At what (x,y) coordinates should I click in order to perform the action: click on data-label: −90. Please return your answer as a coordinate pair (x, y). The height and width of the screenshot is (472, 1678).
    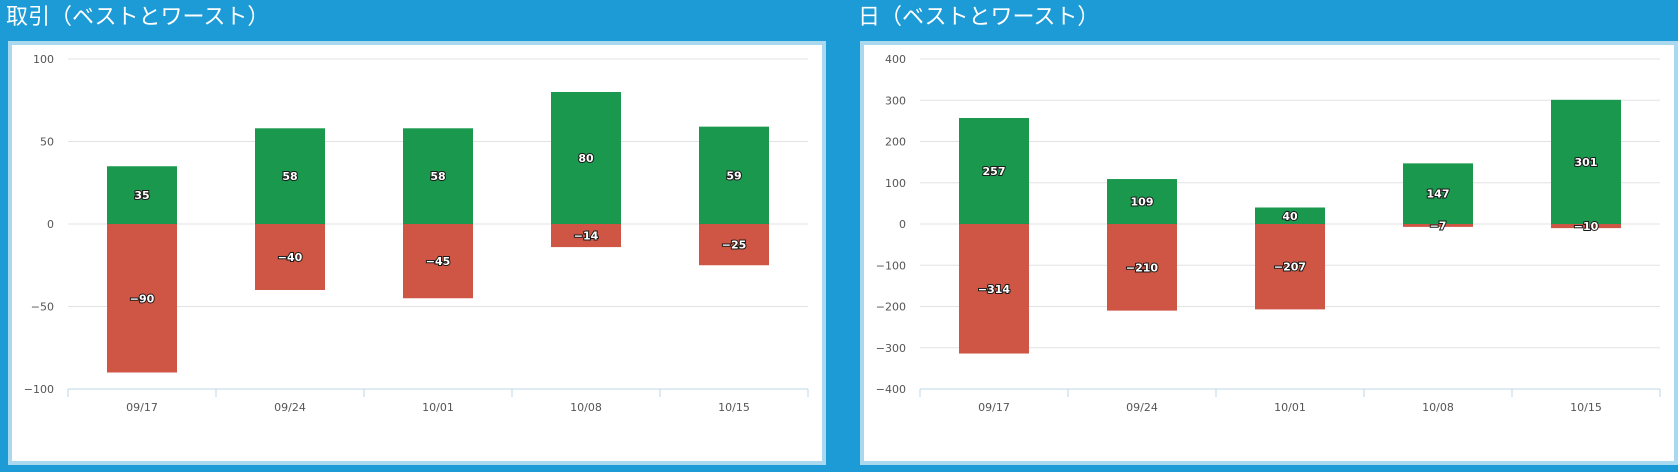
    Looking at the image, I should click on (142, 298).